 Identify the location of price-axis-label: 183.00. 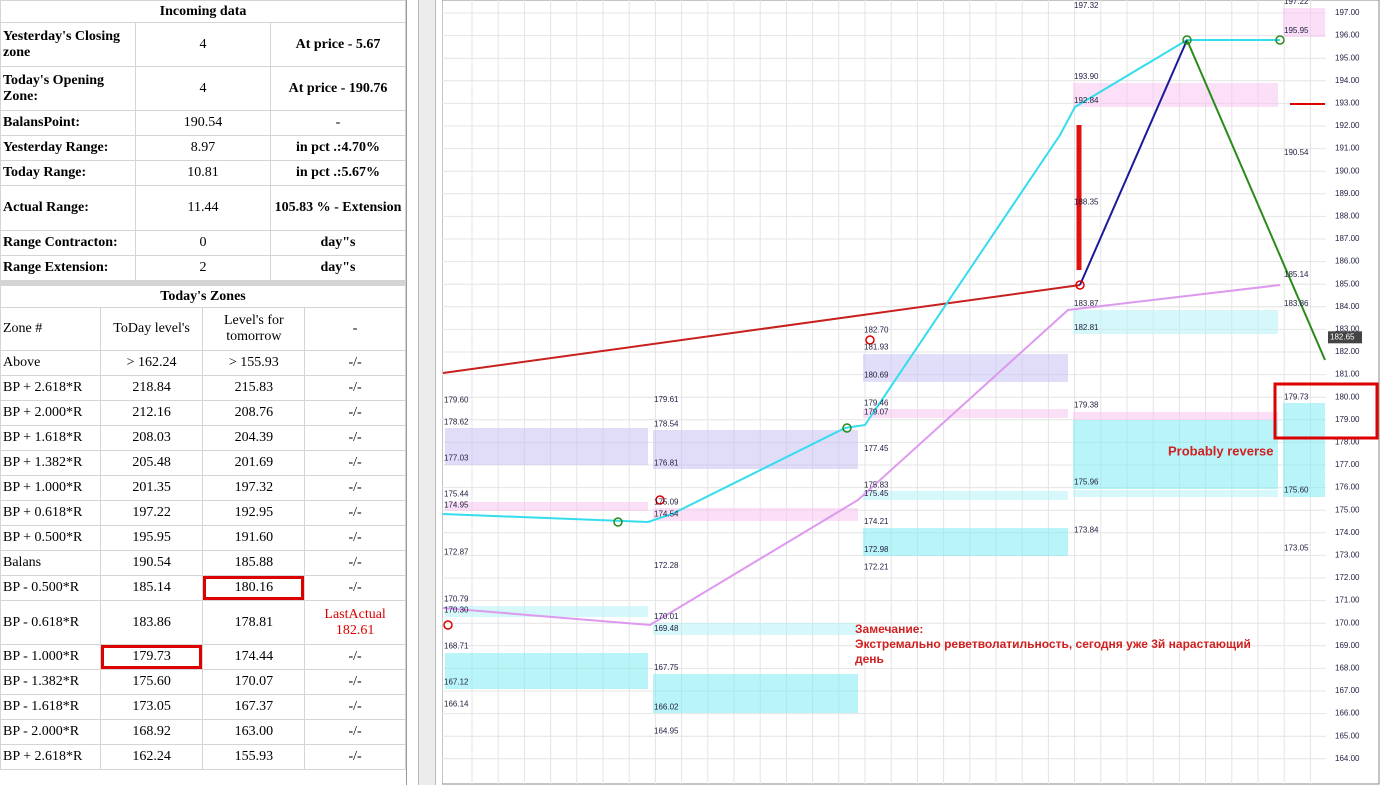
(1347, 329).